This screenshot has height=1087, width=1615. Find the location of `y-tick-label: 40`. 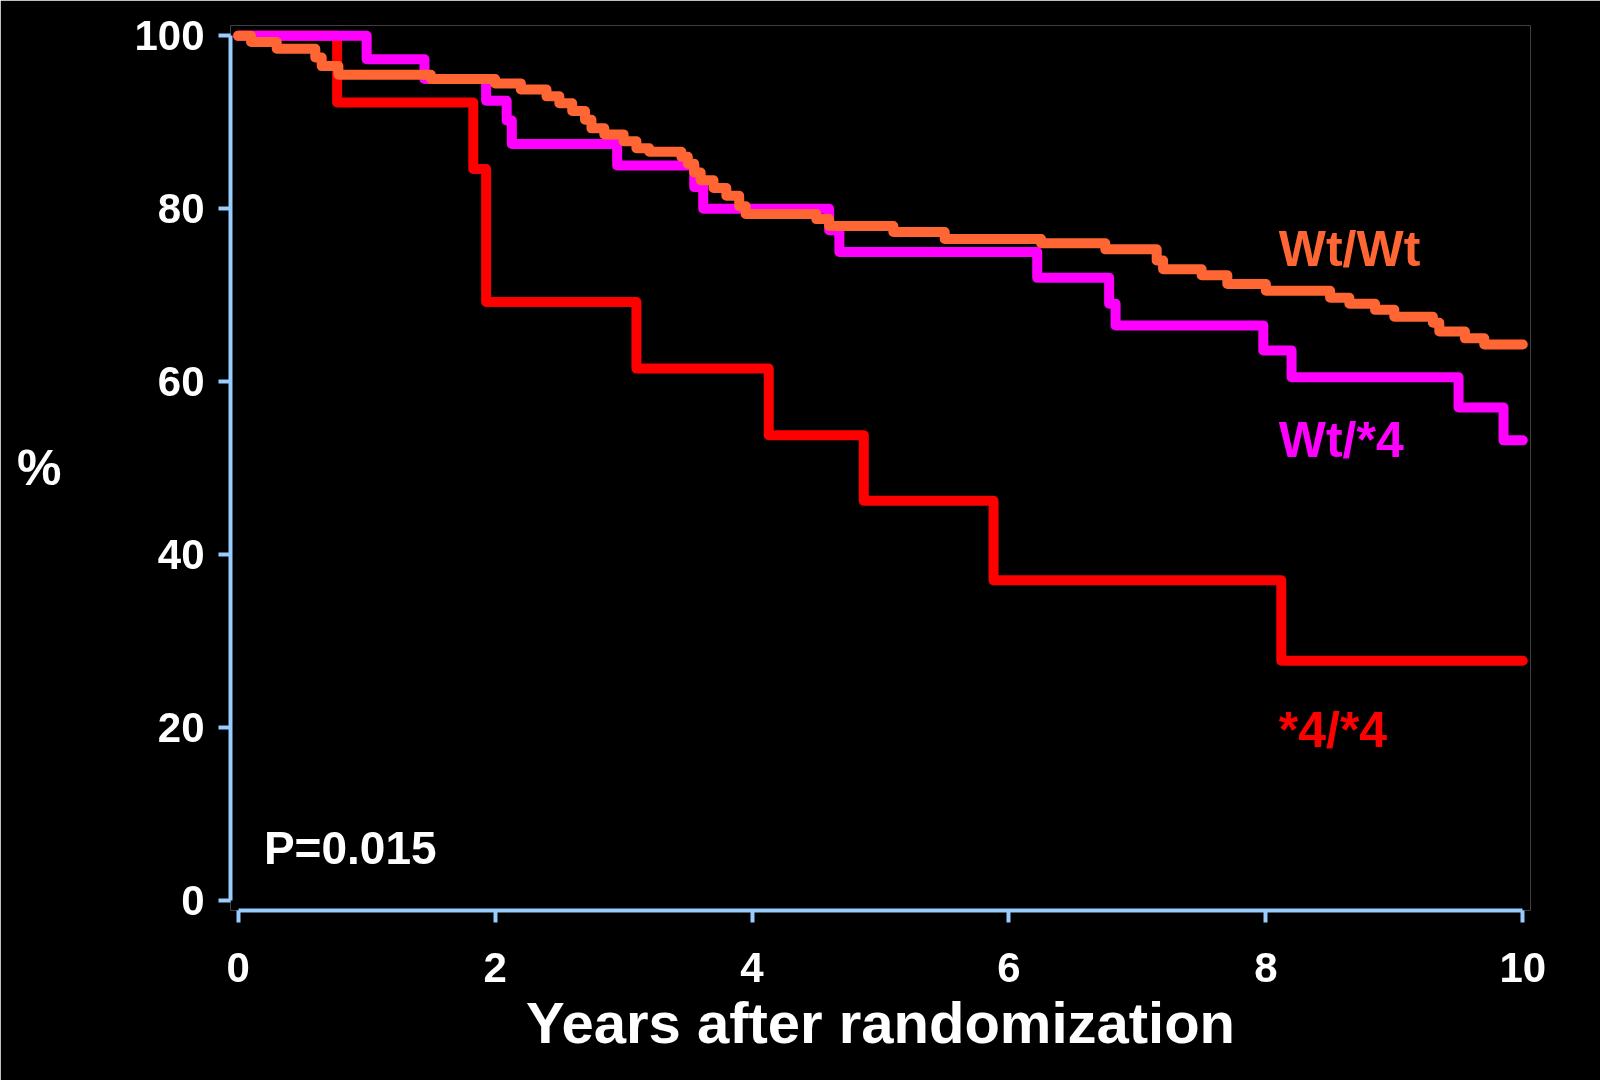

y-tick-label: 40 is located at coordinates (181, 554).